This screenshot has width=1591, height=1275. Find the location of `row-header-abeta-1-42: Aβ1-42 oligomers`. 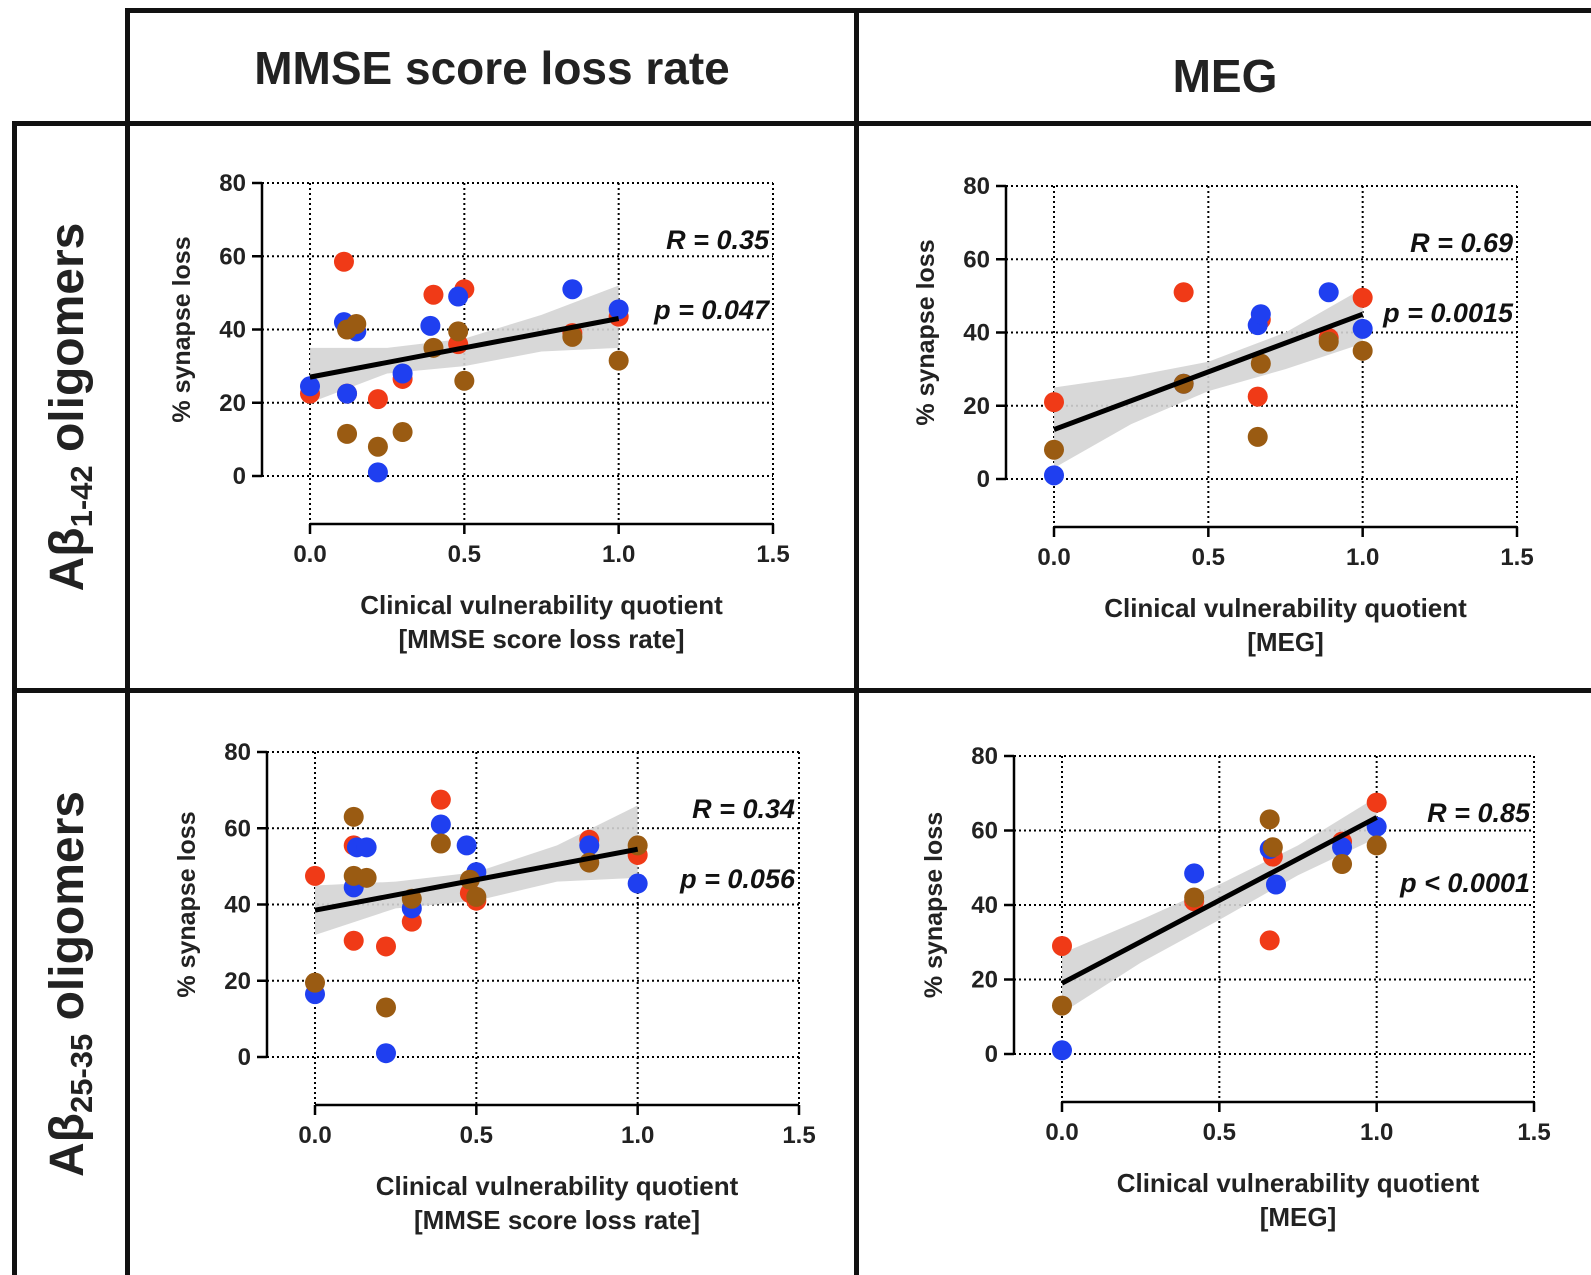

row-header-abeta-1-42: Aβ1-42 oligomers is located at coordinates (70, 407).